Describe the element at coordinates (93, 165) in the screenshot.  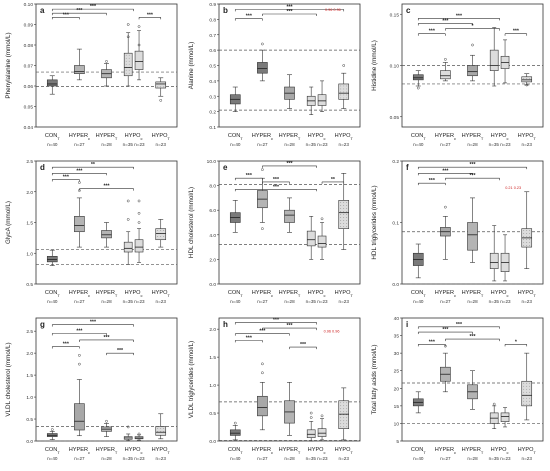
I see `significance-label: **` at that location.